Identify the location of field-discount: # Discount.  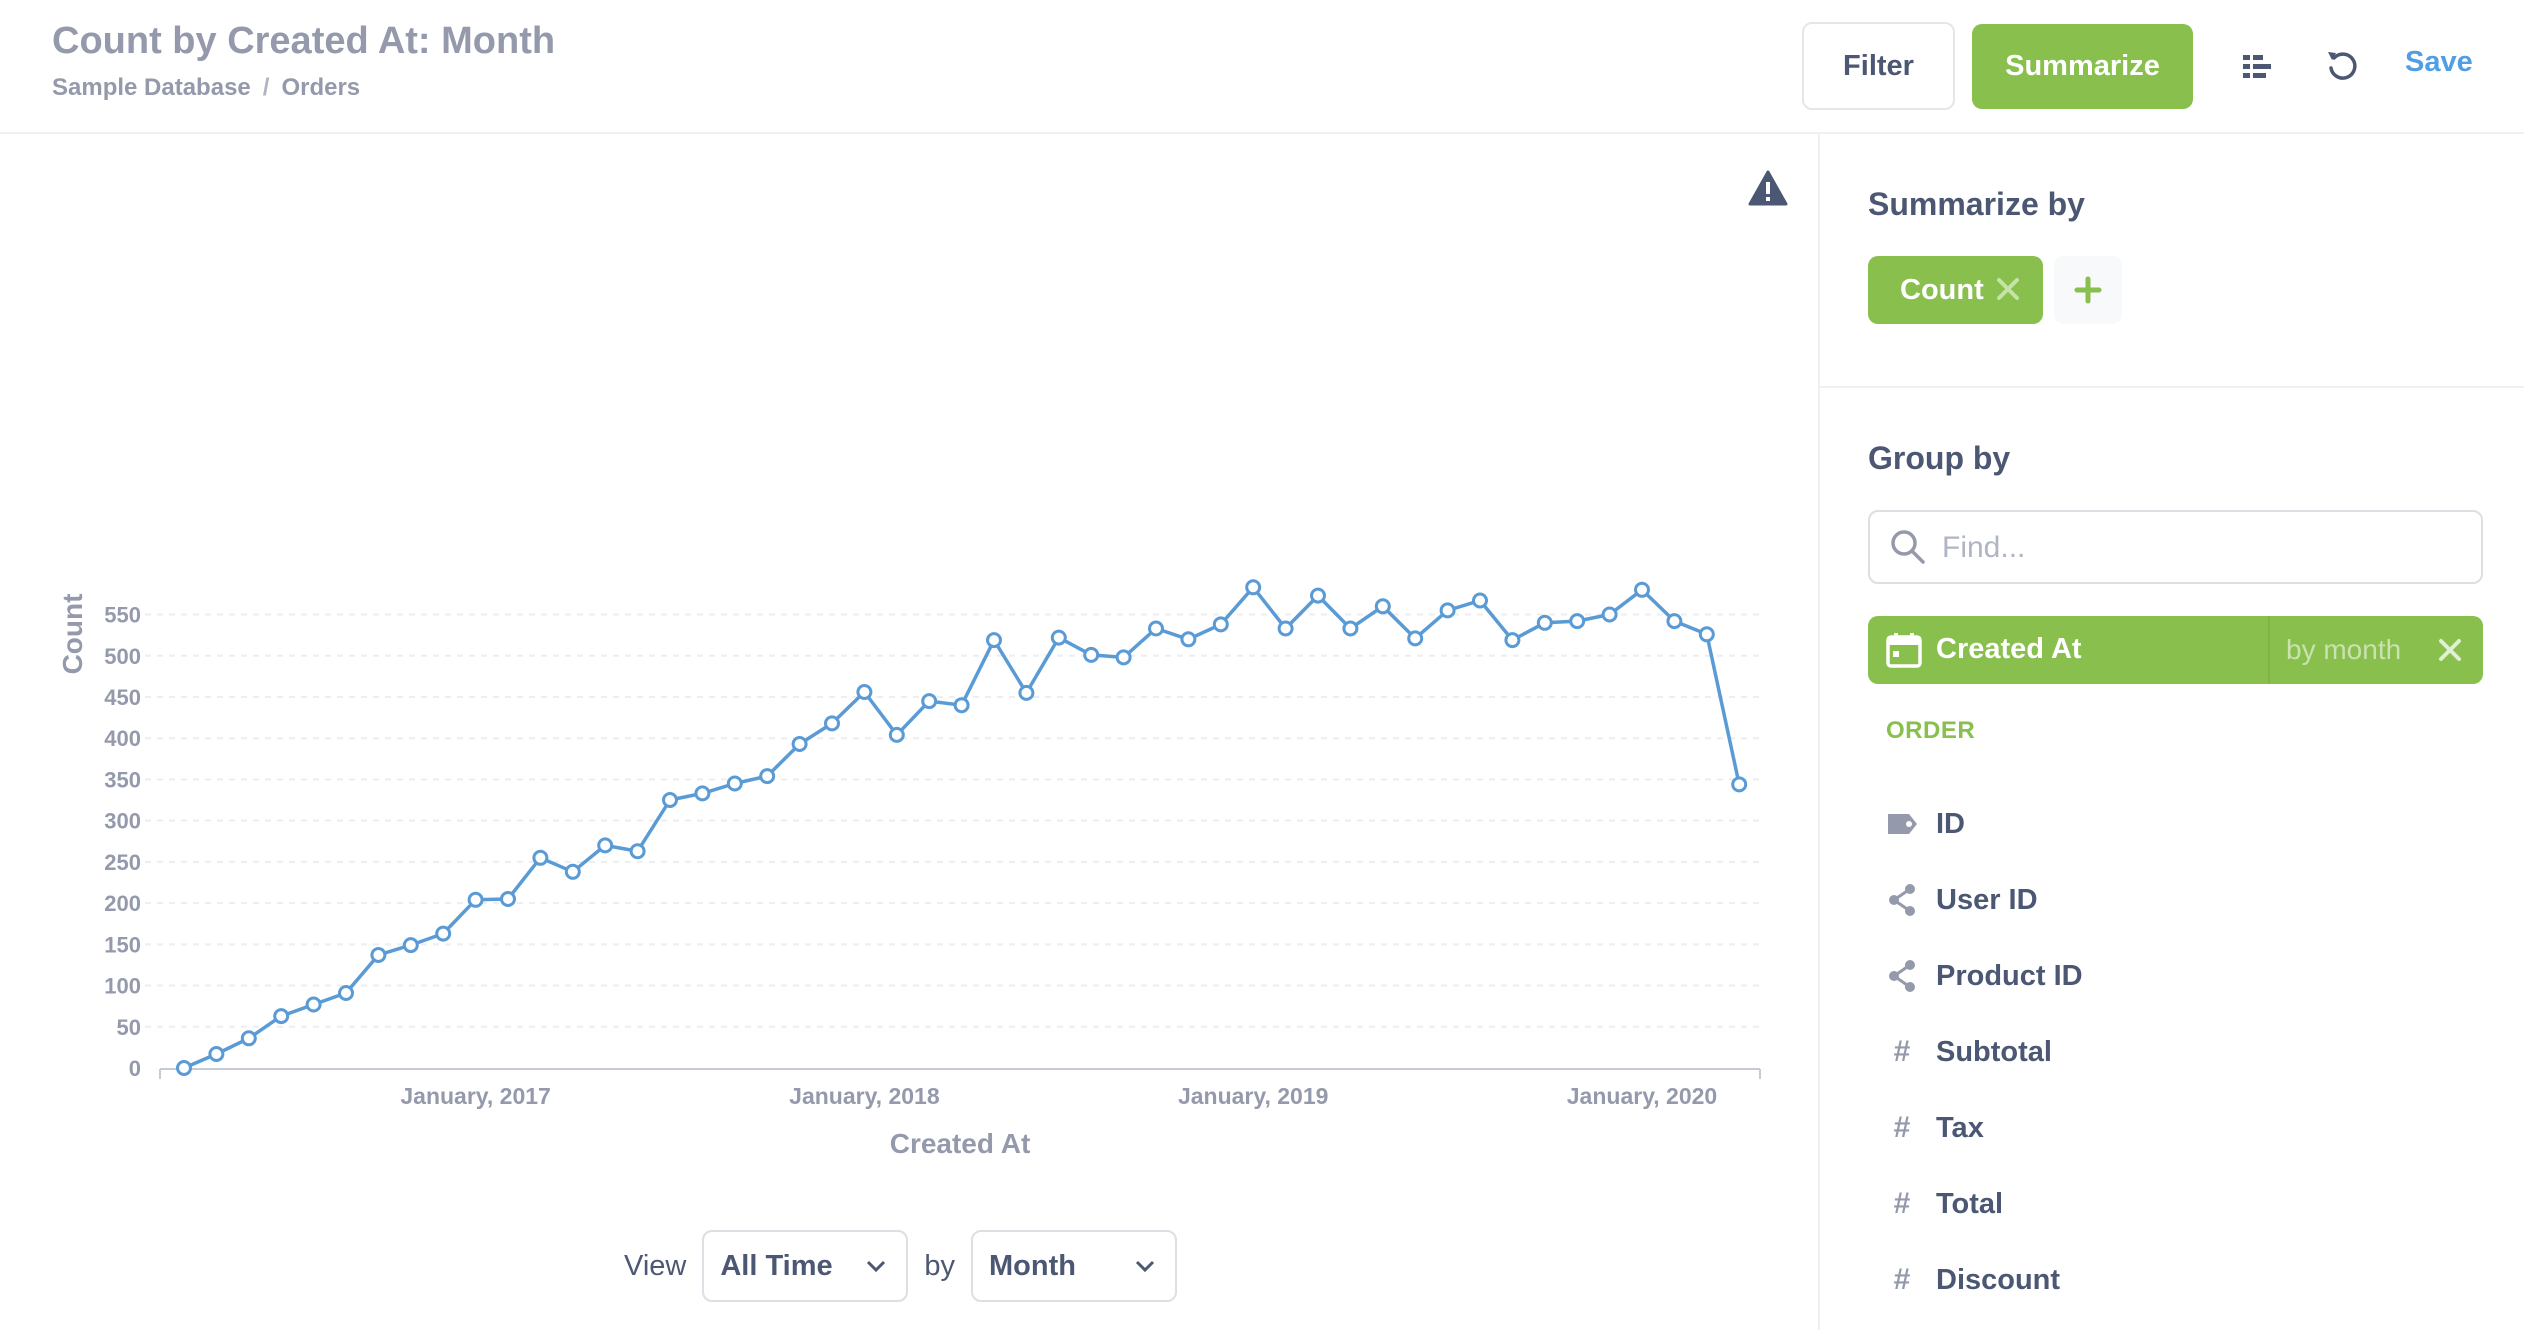
(2175, 1280).